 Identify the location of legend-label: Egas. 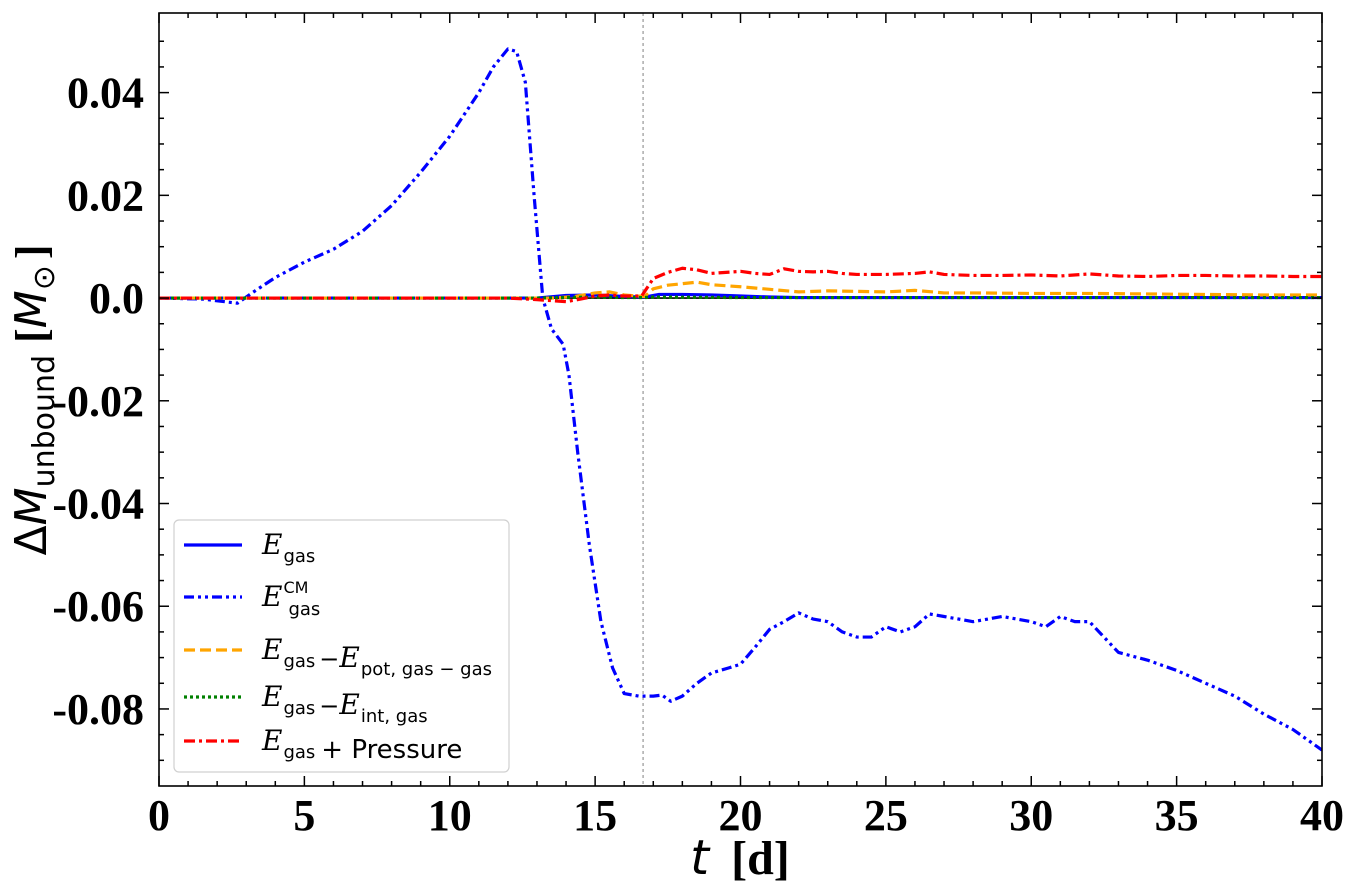
(288, 547).